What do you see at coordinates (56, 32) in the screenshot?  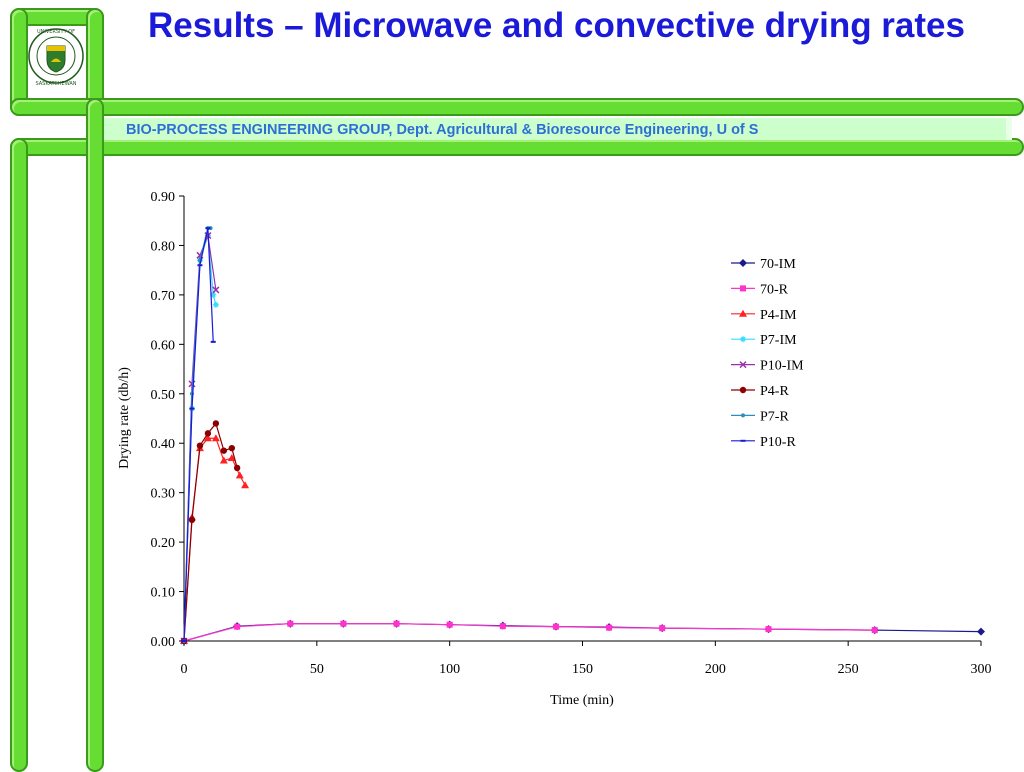 I see `svg-text: UNIVERSITY OF` at bounding box center [56, 32].